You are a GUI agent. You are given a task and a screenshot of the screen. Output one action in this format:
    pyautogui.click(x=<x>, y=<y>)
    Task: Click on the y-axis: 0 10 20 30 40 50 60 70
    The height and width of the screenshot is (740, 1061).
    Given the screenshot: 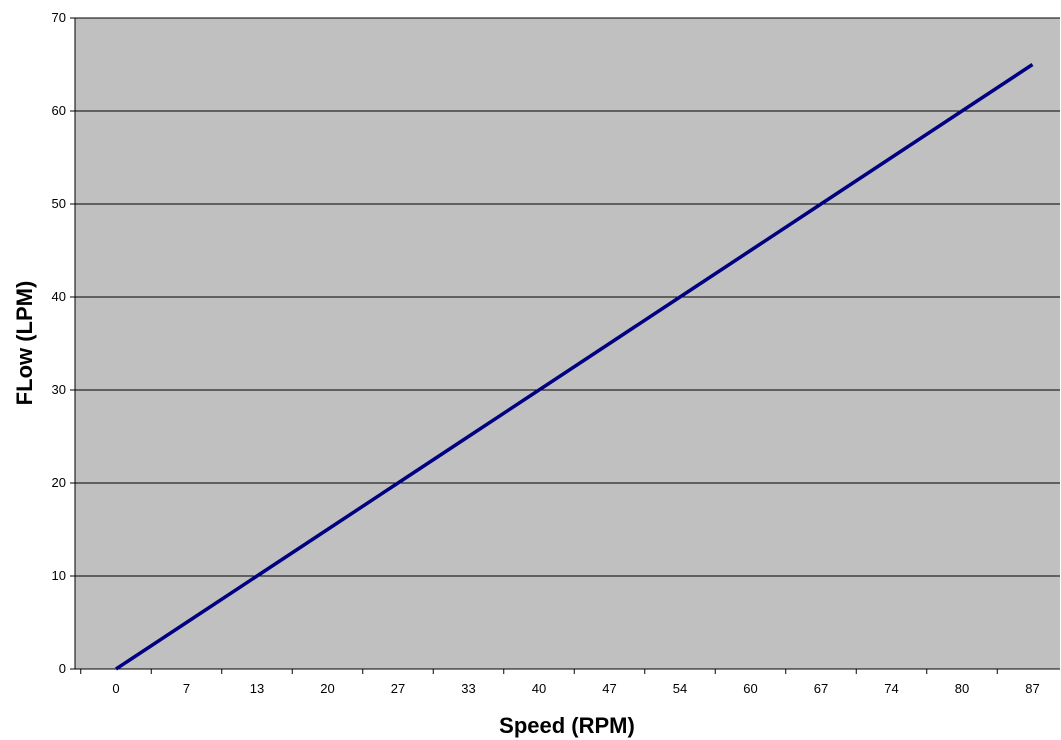 What is the action you would take?
    pyautogui.click(x=64, y=343)
    